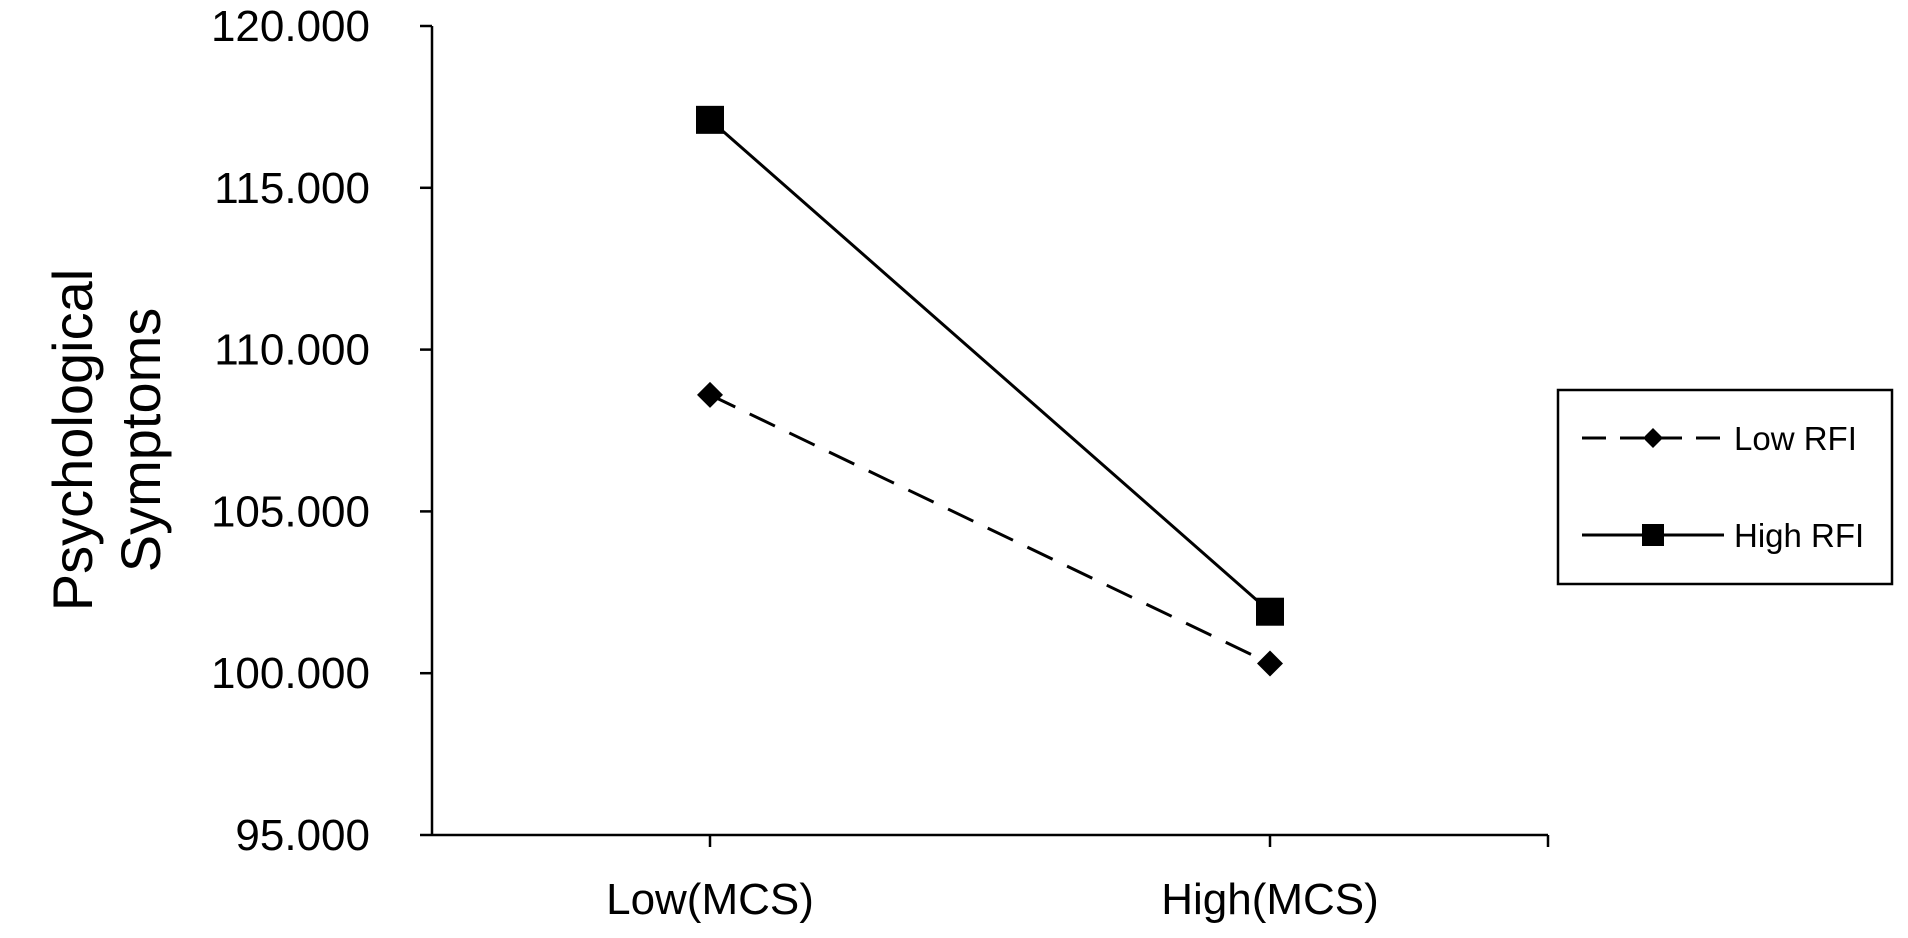 The image size is (1908, 938). I want to click on series-line-low-rfi, so click(990, 529).